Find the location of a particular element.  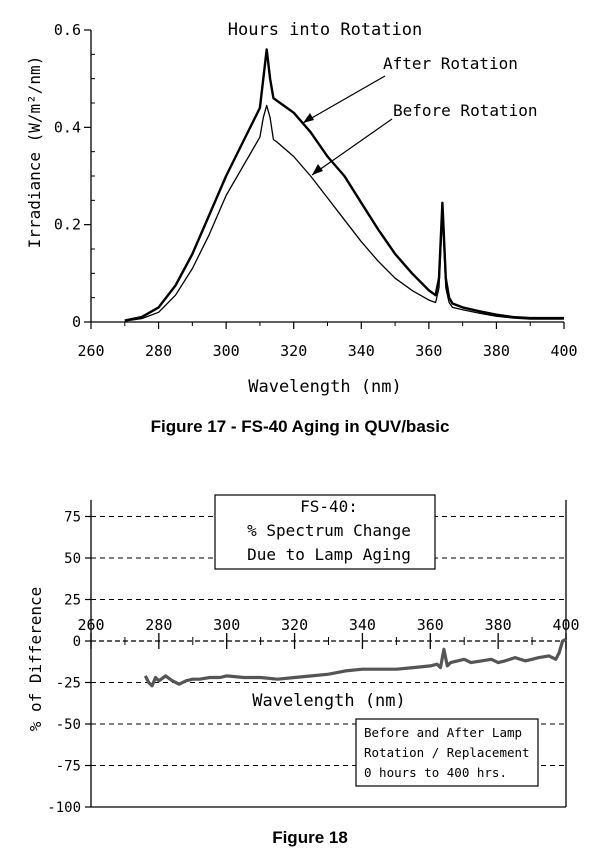

legend-note-line: Rotation / Replacement is located at coordinates (447, 752).